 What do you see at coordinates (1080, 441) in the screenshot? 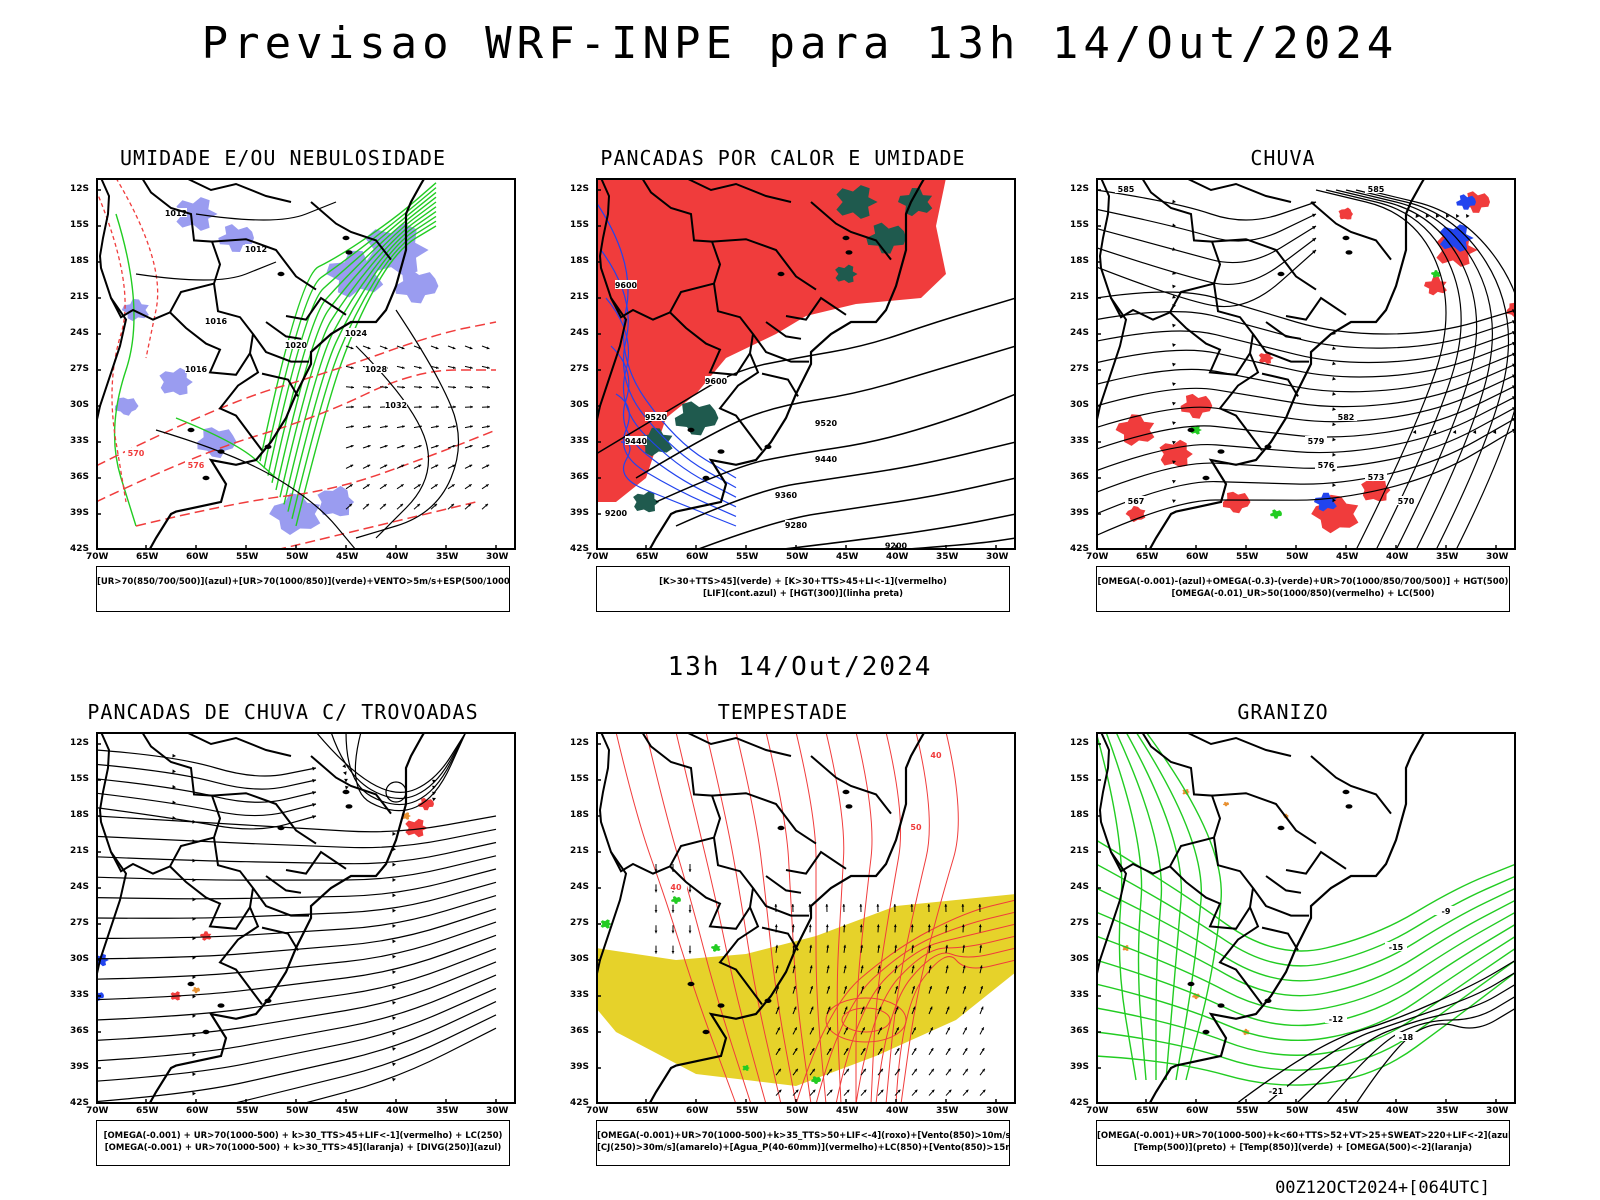
I see `lat-tick-label: 33S` at bounding box center [1080, 441].